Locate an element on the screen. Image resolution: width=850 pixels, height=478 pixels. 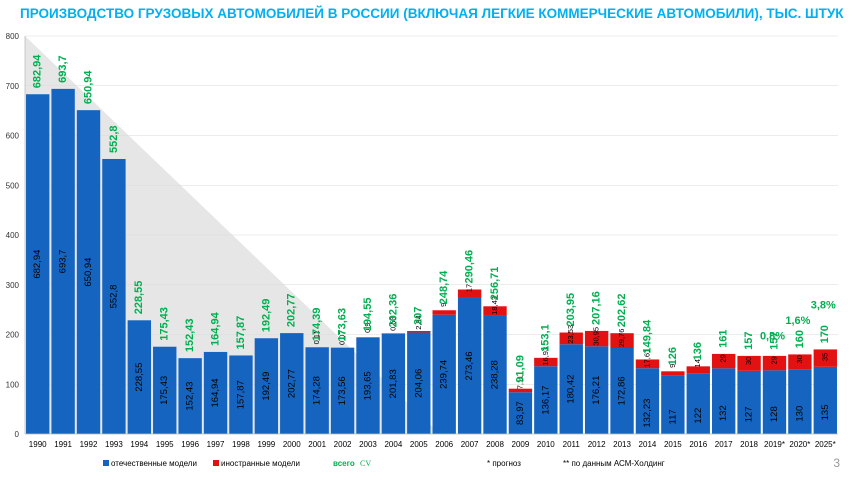
domestic-value-label: 192,49 is located at coordinates (266, 386).